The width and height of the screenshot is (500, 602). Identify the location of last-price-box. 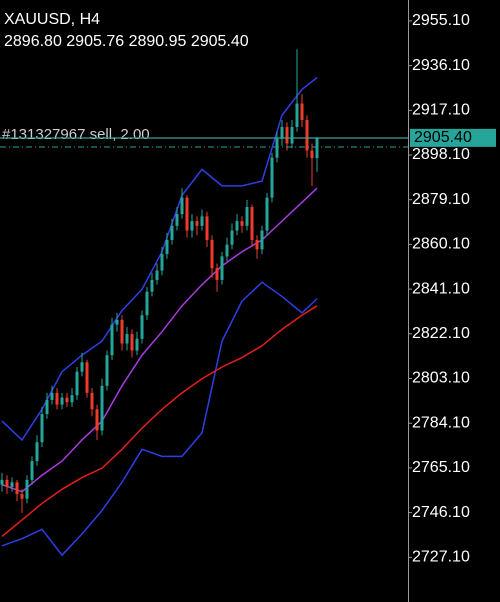
(453, 137).